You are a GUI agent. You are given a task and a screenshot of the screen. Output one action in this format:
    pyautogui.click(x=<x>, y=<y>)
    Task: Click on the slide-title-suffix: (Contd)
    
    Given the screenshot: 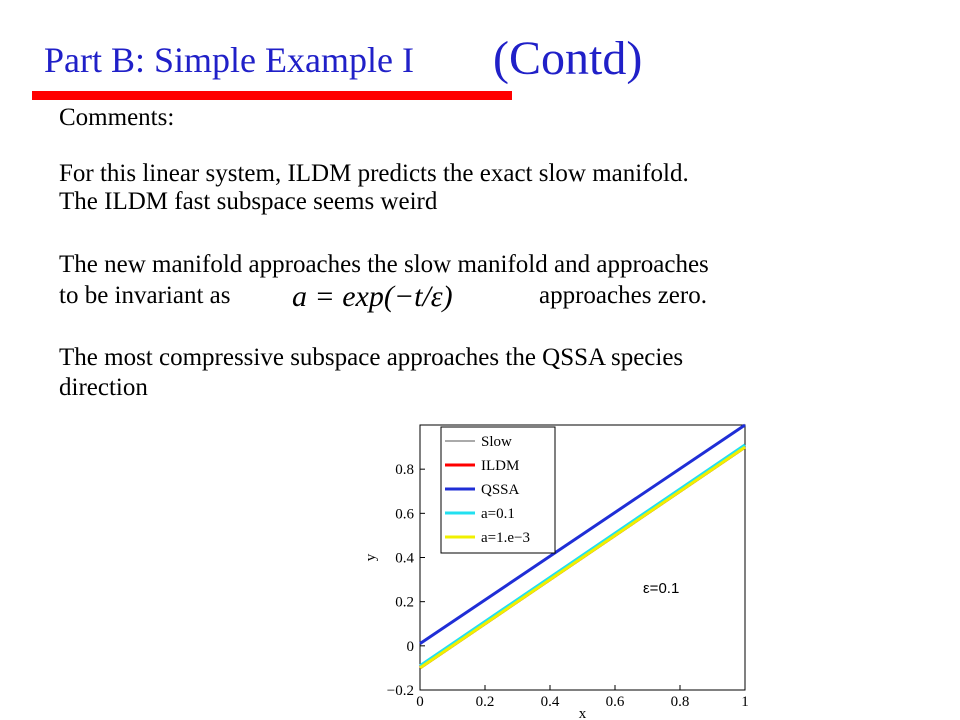 What is the action you would take?
    pyautogui.click(x=567, y=58)
    